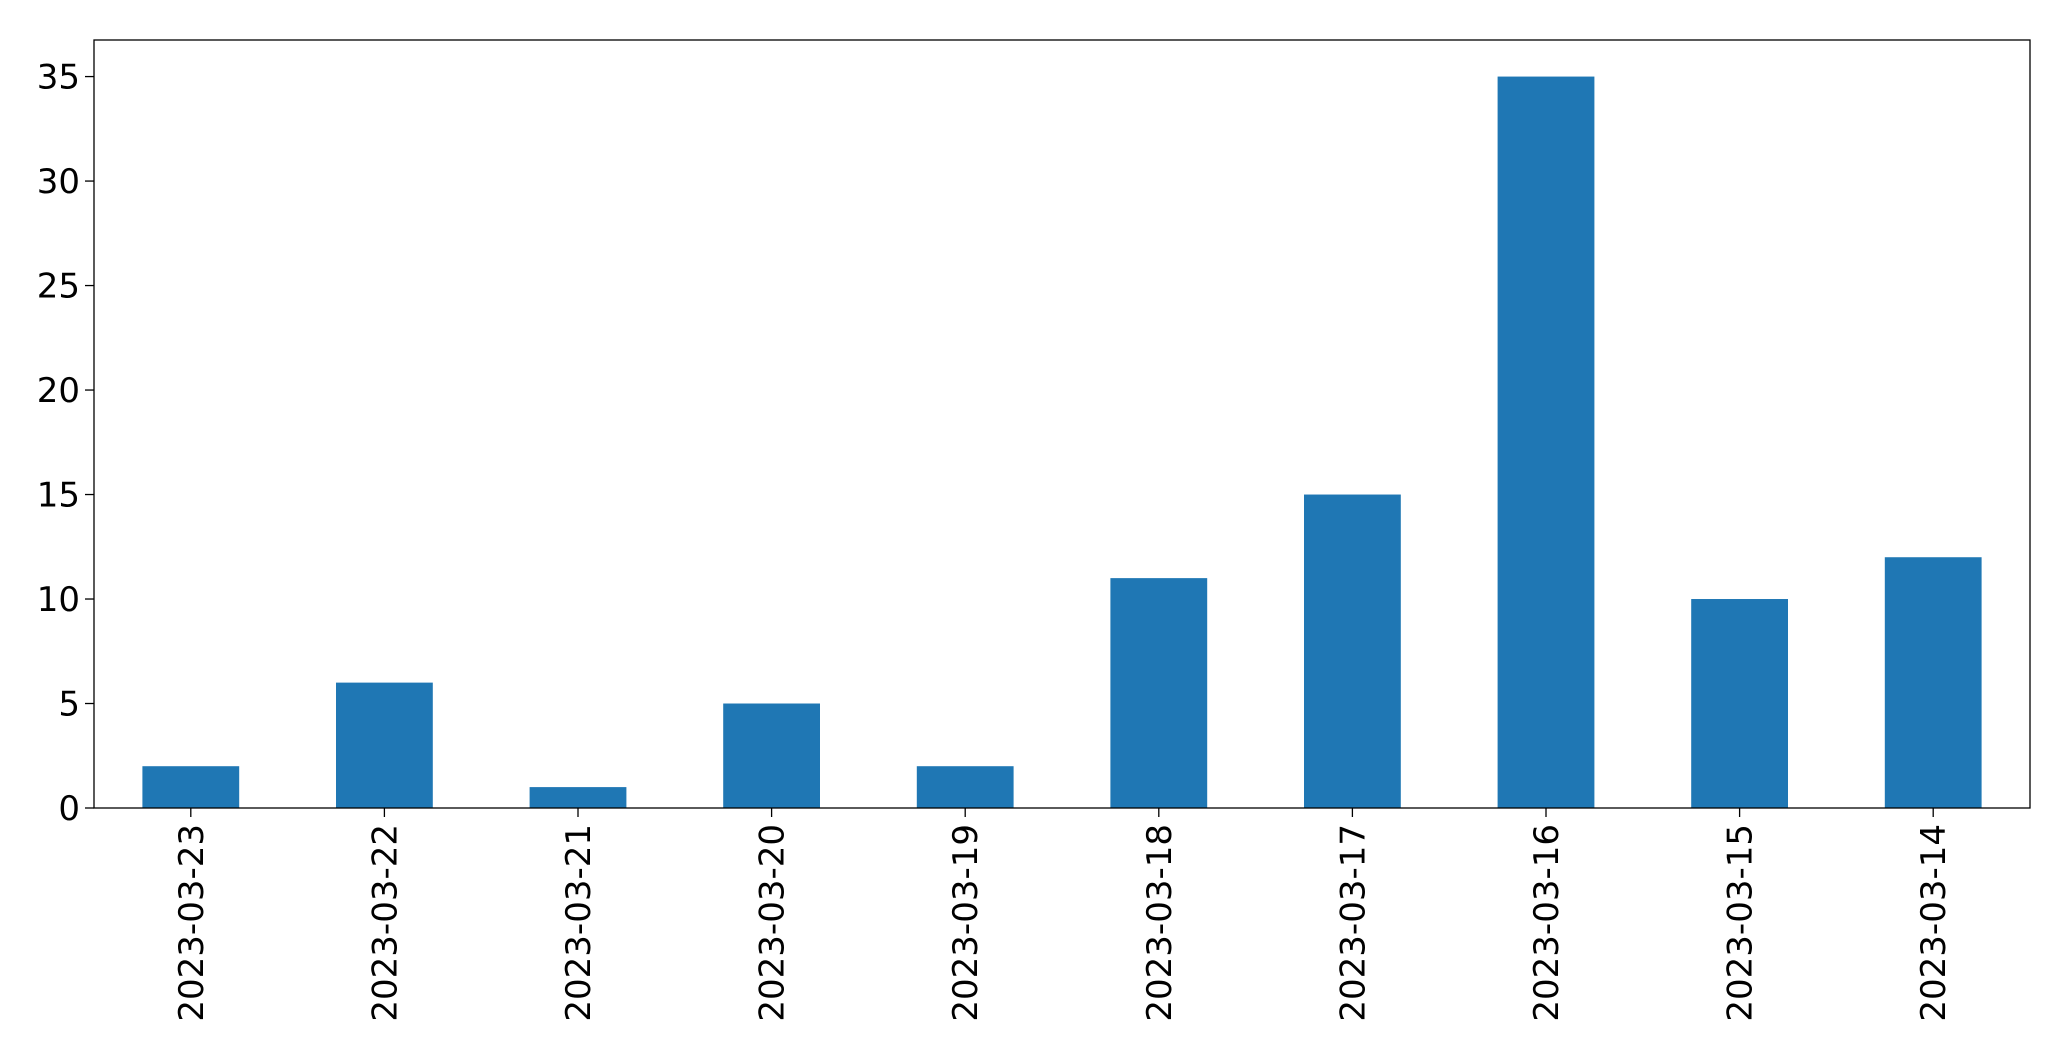 Image resolution: width=2071 pixels, height=1061 pixels. Describe the element at coordinates (192, 923) in the screenshot. I see `x-tick-label: 2023-03-23` at that location.